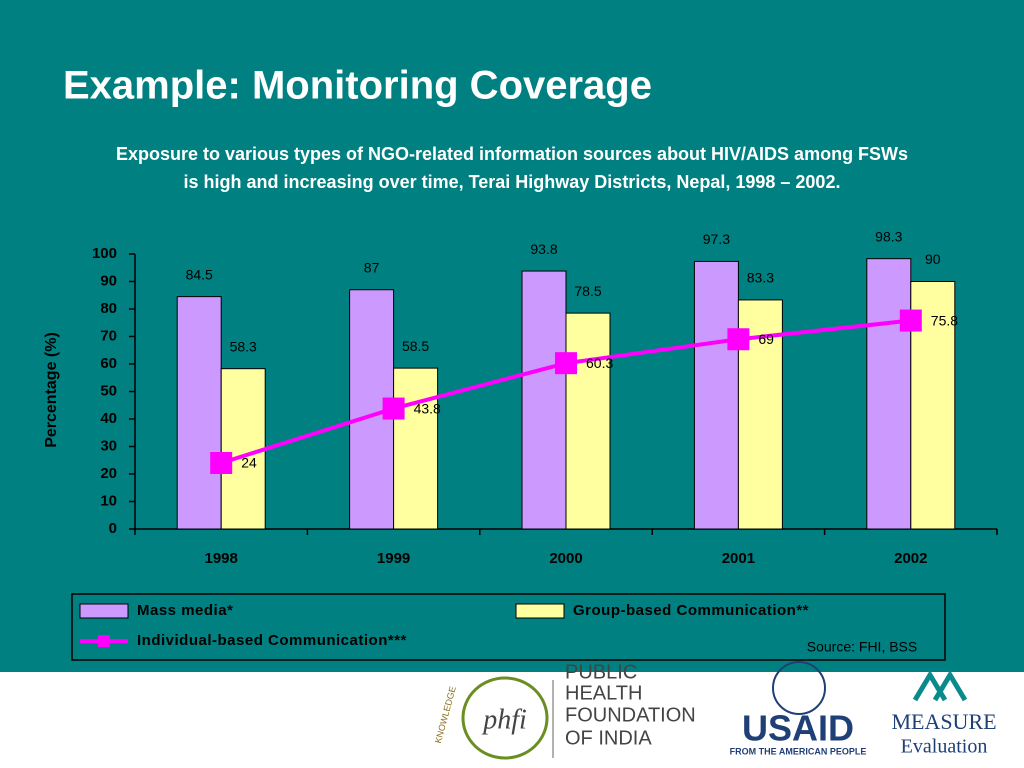 This screenshot has height=768, width=1024. What do you see at coordinates (798, 728) in the screenshot?
I see `logo-text: USAID` at bounding box center [798, 728].